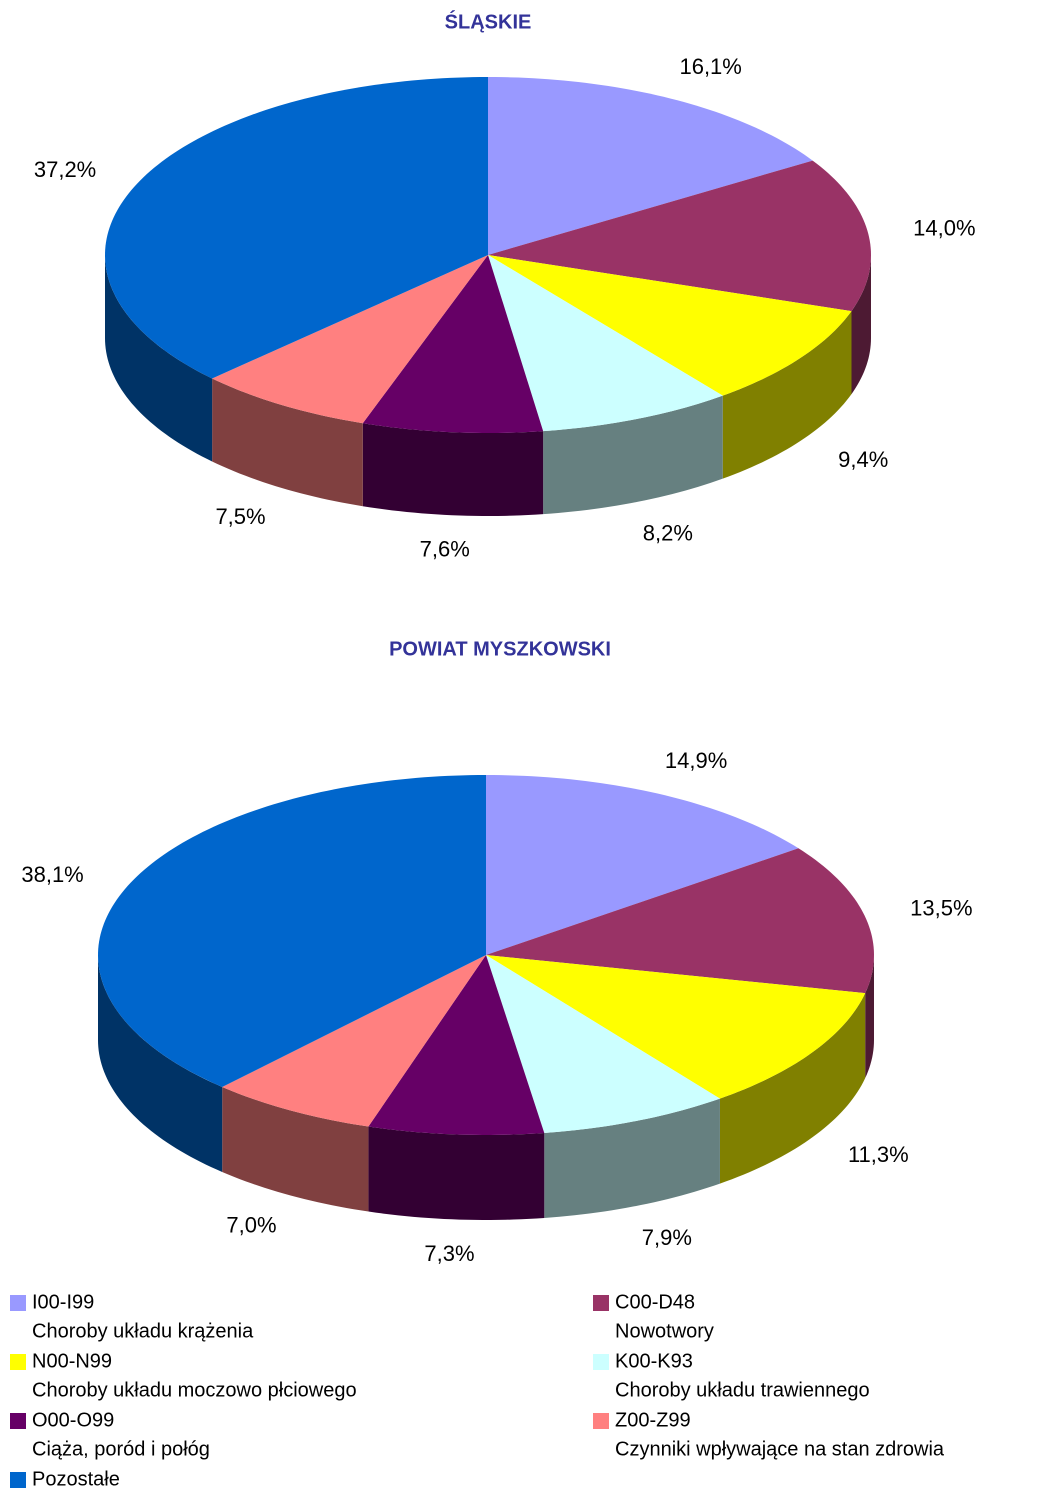  Describe the element at coordinates (76, 1479) in the screenshot. I see `legend-code: Pozostałe` at that location.